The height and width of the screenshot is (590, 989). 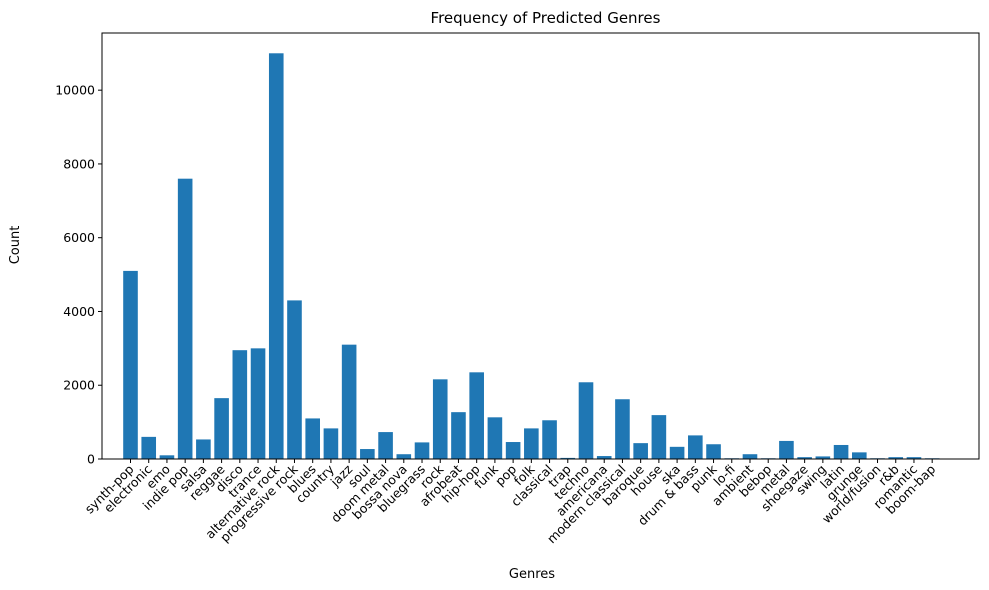 What do you see at coordinates (15, 245) in the screenshot?
I see `y-axis-label: Count` at bounding box center [15, 245].